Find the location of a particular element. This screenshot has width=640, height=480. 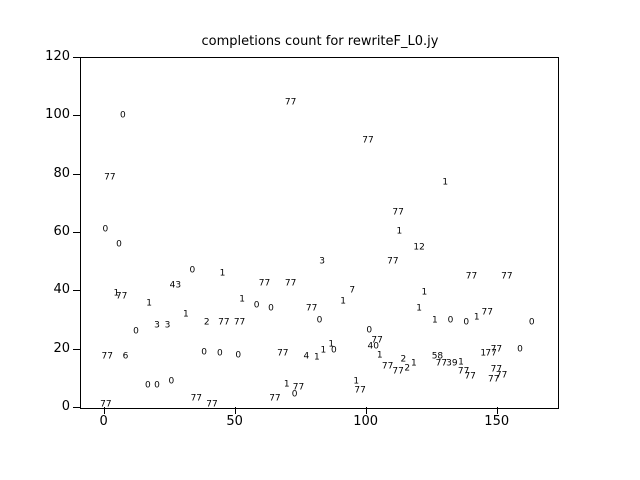

x-tick-label: 150 is located at coordinates (497, 421).